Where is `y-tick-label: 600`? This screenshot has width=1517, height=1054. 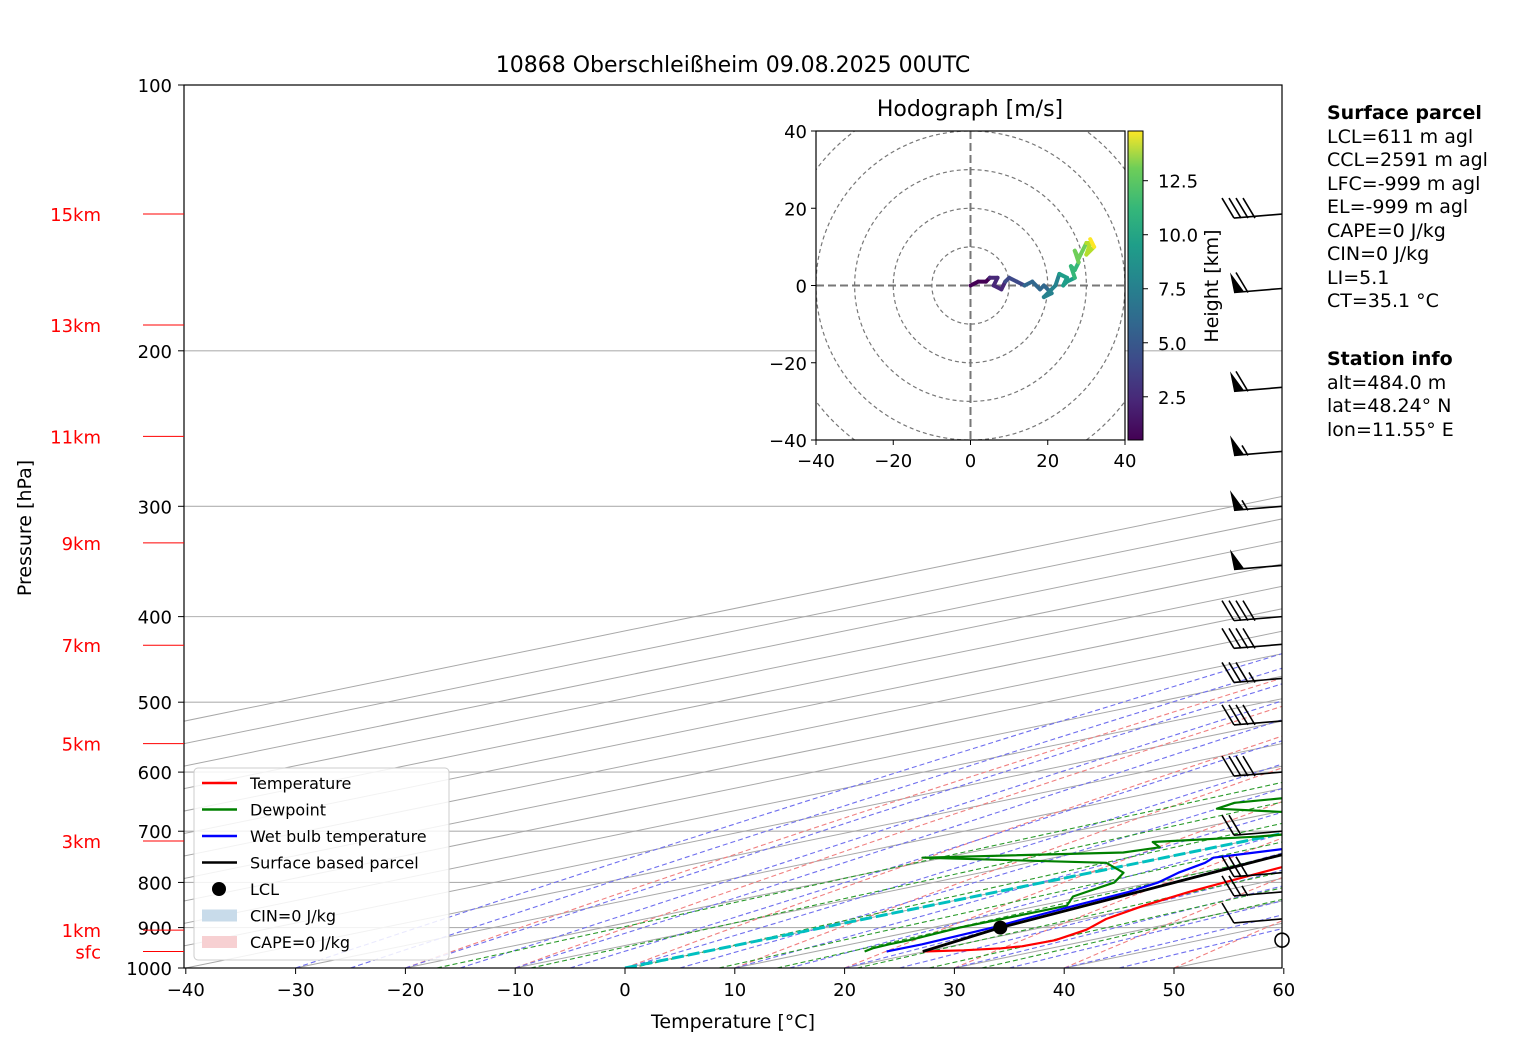 y-tick-label: 600 is located at coordinates (155, 773).